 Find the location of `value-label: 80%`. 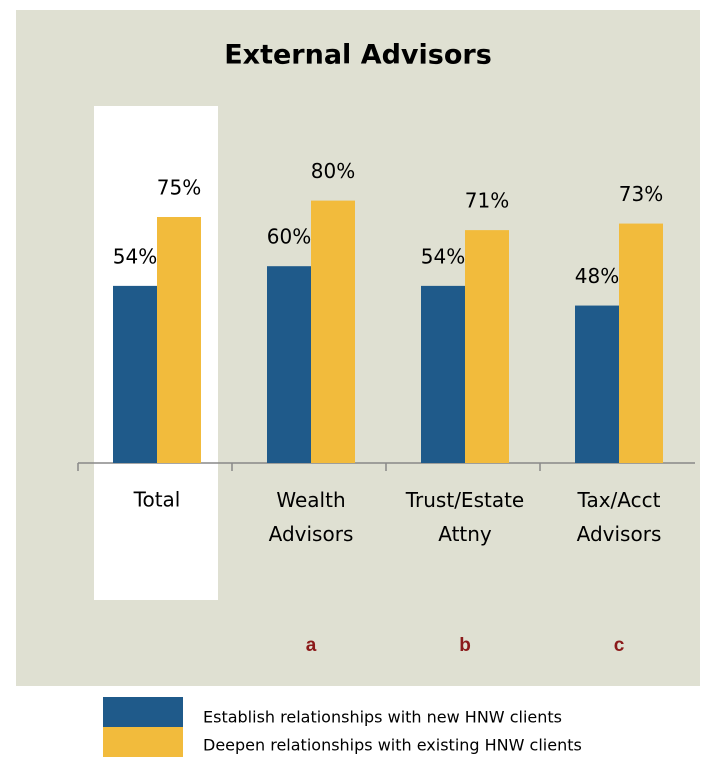

value-label: 80% is located at coordinates (333, 171).